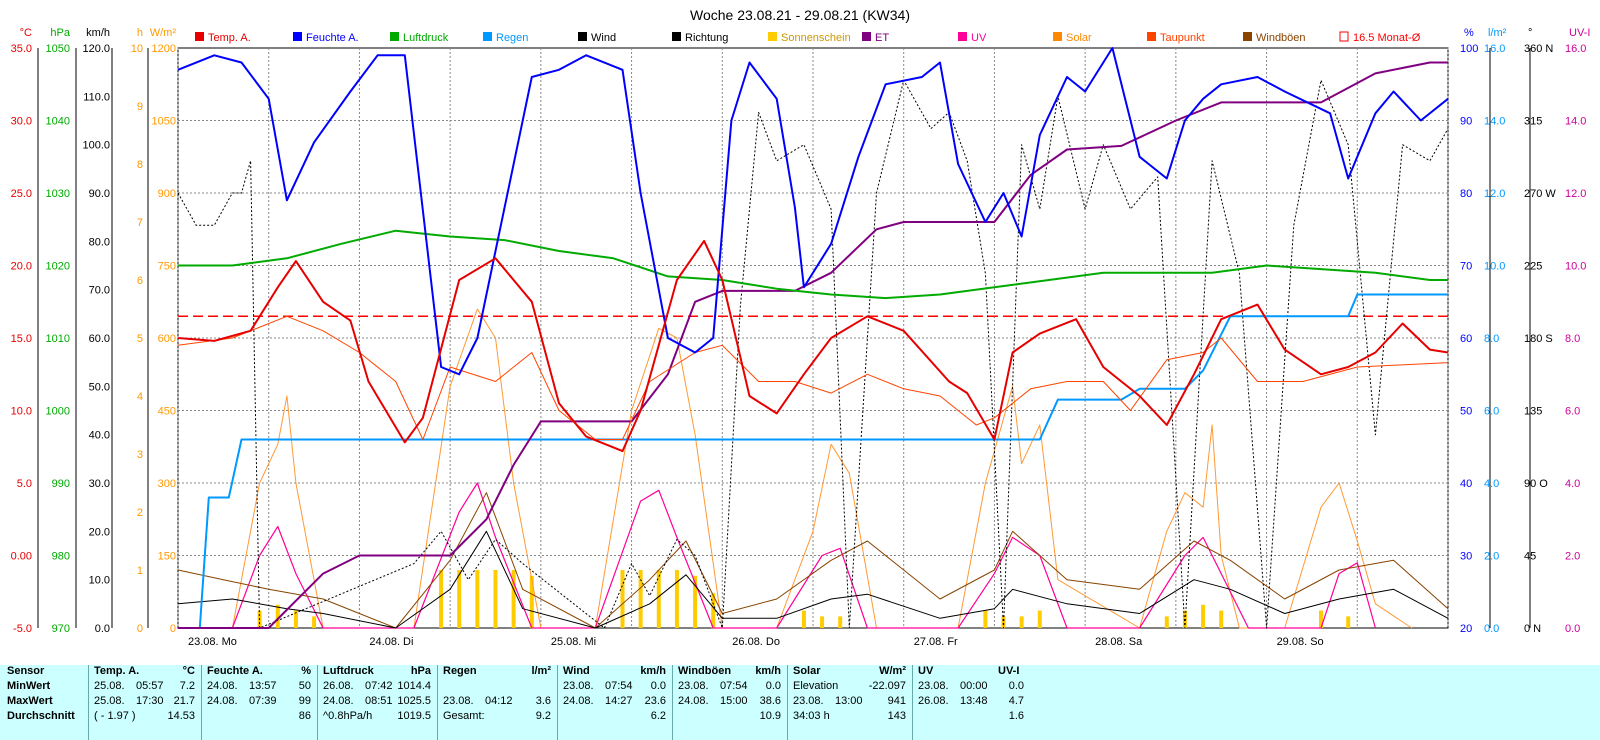  What do you see at coordinates (58, 49) in the screenshot?
I see `axis-tick-label-hpa: 1050` at bounding box center [58, 49].